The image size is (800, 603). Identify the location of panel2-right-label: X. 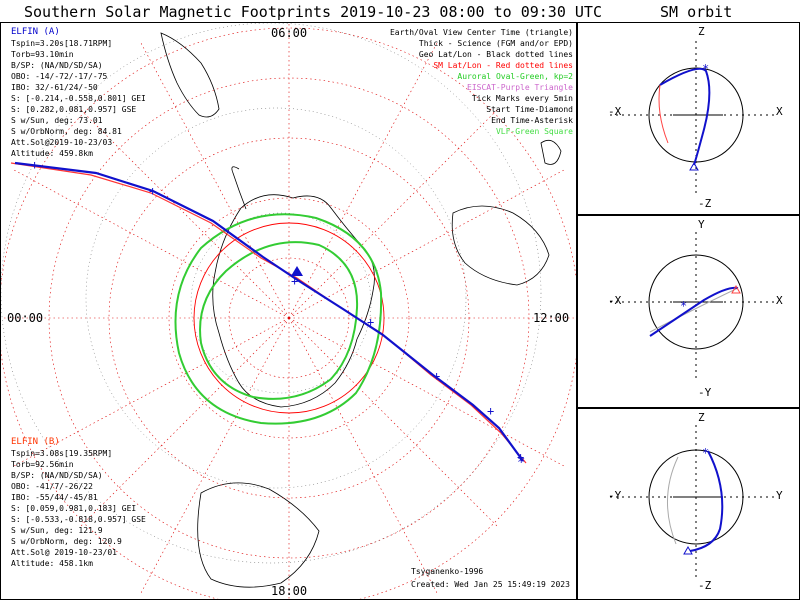
(779, 300).